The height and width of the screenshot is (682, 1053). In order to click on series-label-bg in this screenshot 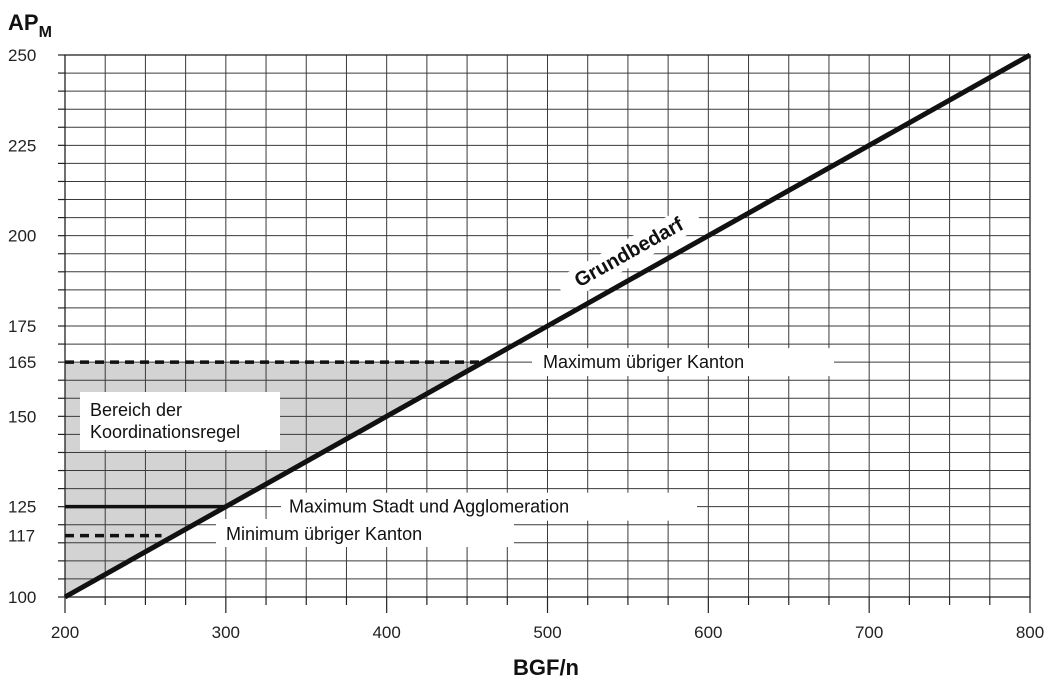, I will do `click(629, 253)`.